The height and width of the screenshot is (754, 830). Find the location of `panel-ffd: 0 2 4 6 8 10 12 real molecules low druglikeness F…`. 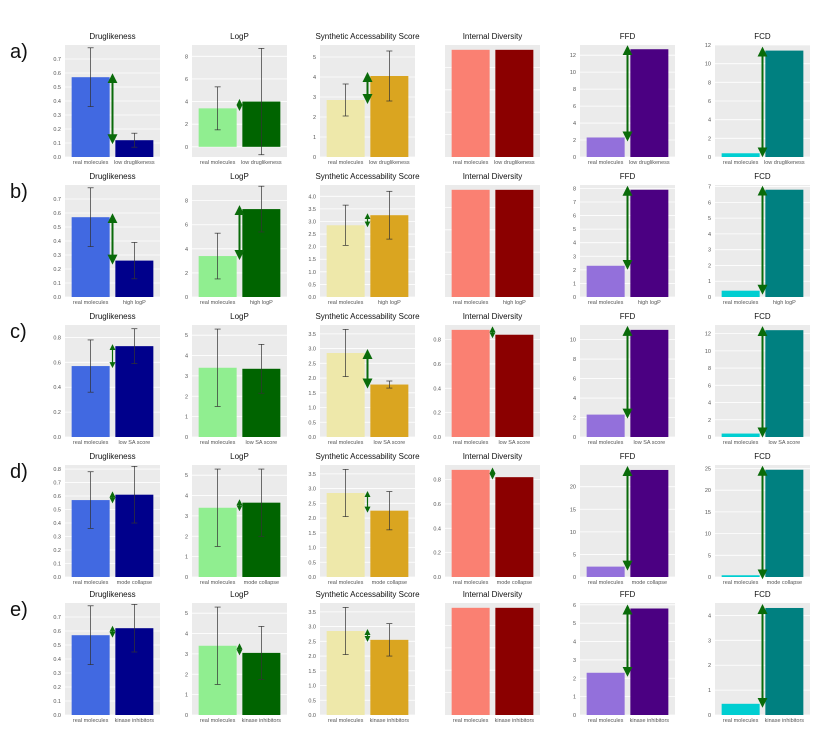

panel-ffd: 0 2 4 6 8 10 12 real molecules low druglikeness F… is located at coordinates (622, 99).